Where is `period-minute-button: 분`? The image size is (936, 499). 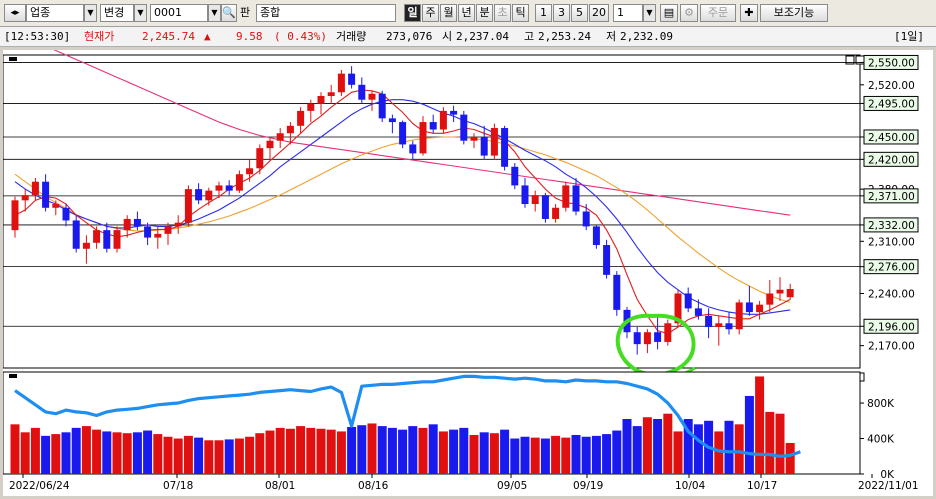 period-minute-button: 분 is located at coordinates (484, 13).